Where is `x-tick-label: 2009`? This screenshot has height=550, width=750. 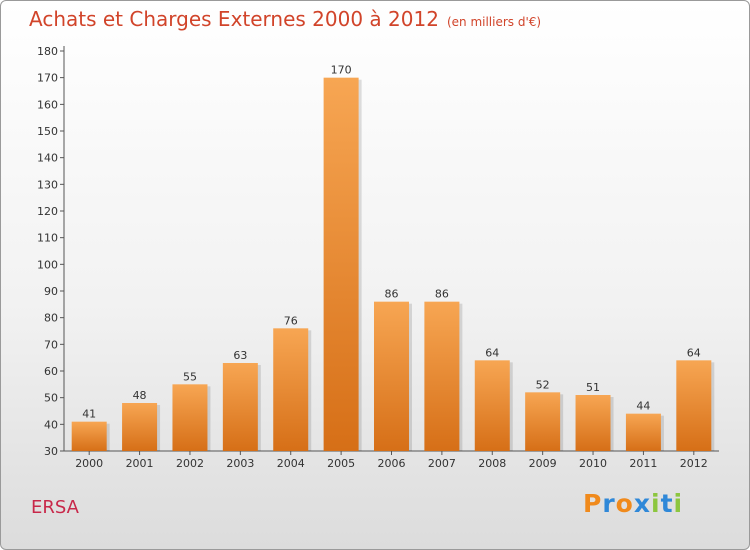 x-tick-label: 2009 is located at coordinates (543, 463).